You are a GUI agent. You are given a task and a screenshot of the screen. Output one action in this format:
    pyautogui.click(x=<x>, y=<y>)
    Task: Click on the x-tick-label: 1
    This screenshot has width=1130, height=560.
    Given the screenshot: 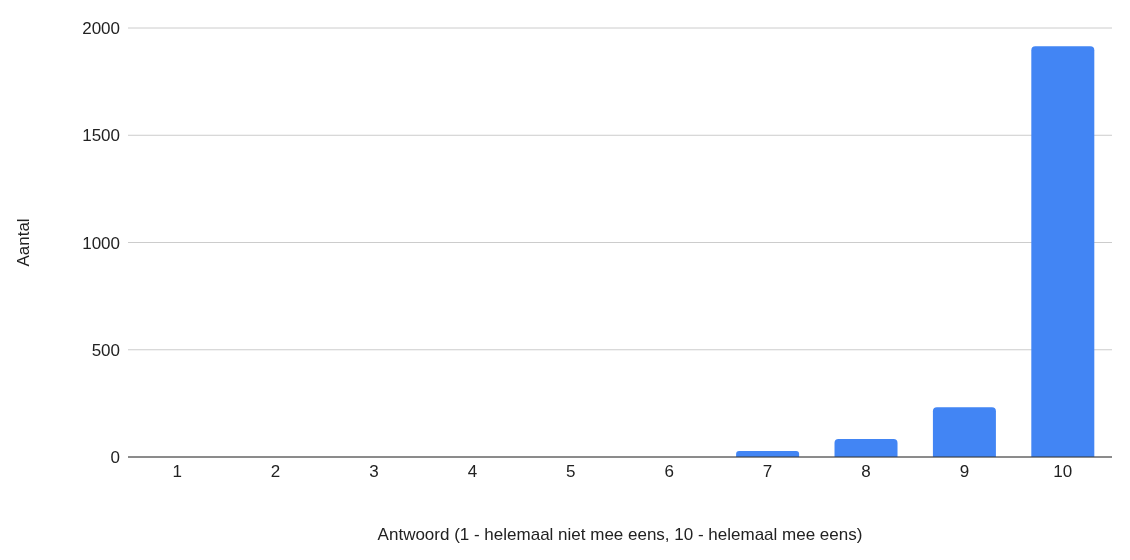 What is the action you would take?
    pyautogui.click(x=177, y=472)
    